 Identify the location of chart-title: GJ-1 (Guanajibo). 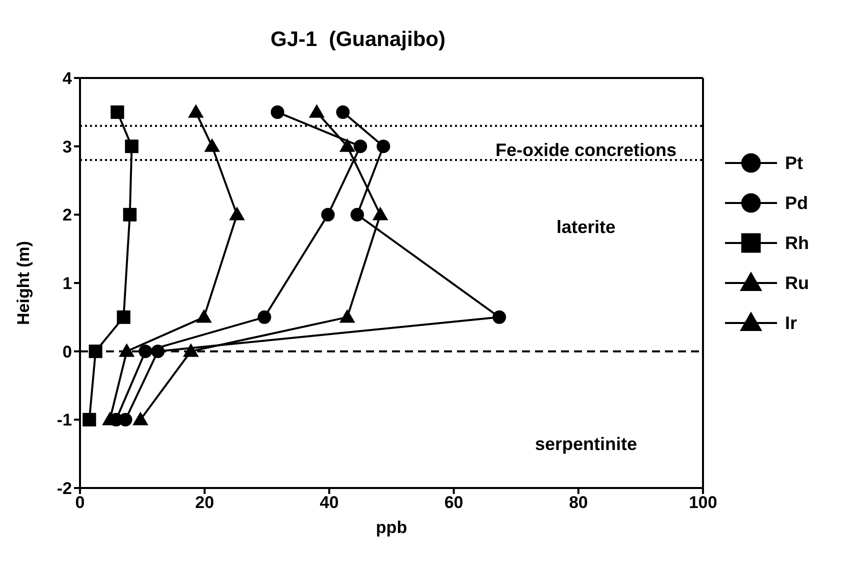
(358, 39).